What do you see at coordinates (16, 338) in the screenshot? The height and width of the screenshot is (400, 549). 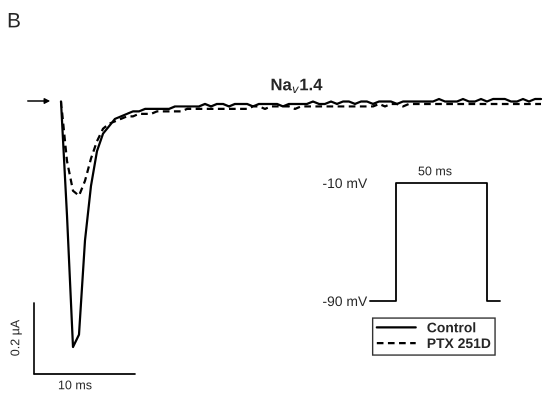 I see `text: 0.2 µA` at bounding box center [16, 338].